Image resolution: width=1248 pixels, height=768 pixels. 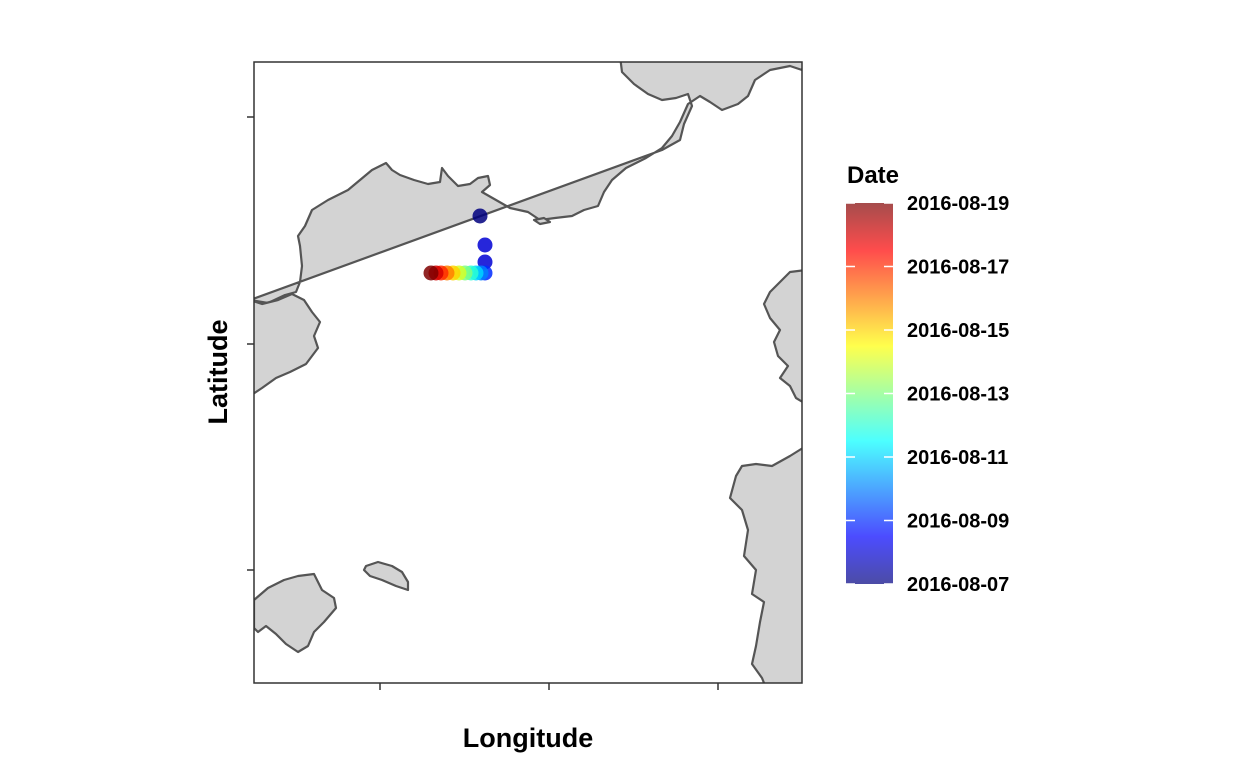 What do you see at coordinates (958, 331) in the screenshot?
I see `legend-label: 2016-08-15` at bounding box center [958, 331].